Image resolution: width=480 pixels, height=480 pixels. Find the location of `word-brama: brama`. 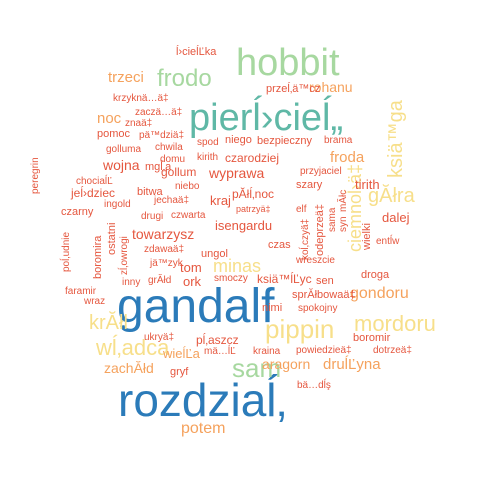

word-brama: brama is located at coordinates (338, 140).